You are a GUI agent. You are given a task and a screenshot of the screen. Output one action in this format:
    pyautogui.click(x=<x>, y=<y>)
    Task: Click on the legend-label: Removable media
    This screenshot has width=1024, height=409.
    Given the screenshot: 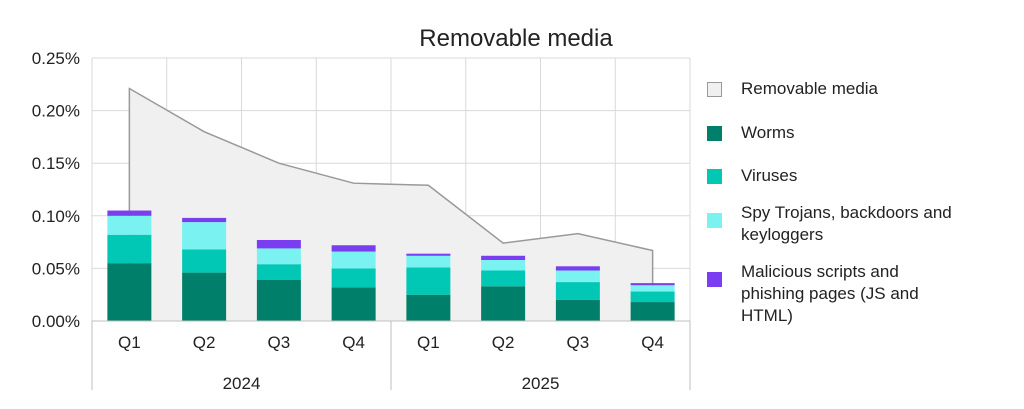 What is the action you would take?
    pyautogui.click(x=810, y=88)
    